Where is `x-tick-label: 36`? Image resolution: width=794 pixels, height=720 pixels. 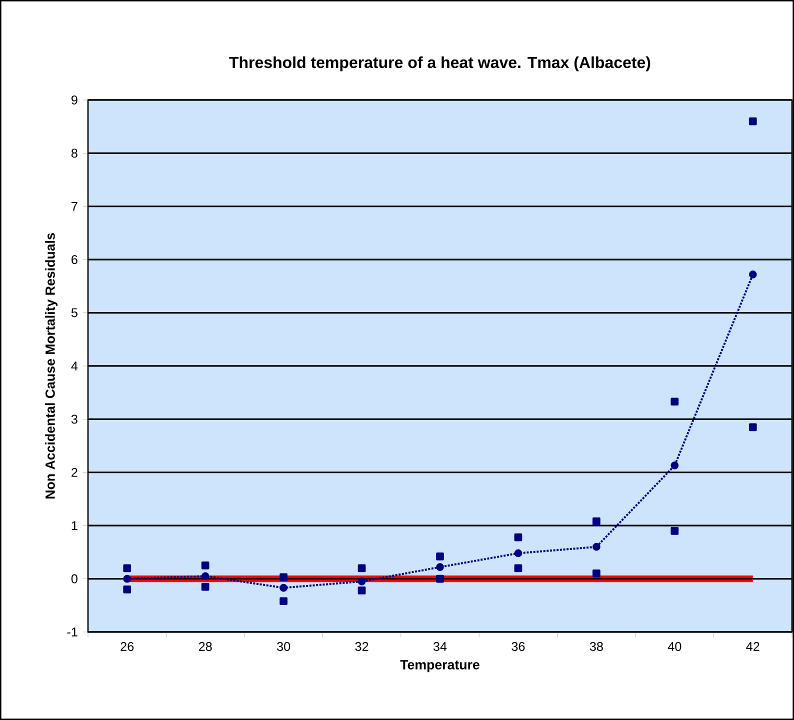 x-tick-label: 36 is located at coordinates (518, 646).